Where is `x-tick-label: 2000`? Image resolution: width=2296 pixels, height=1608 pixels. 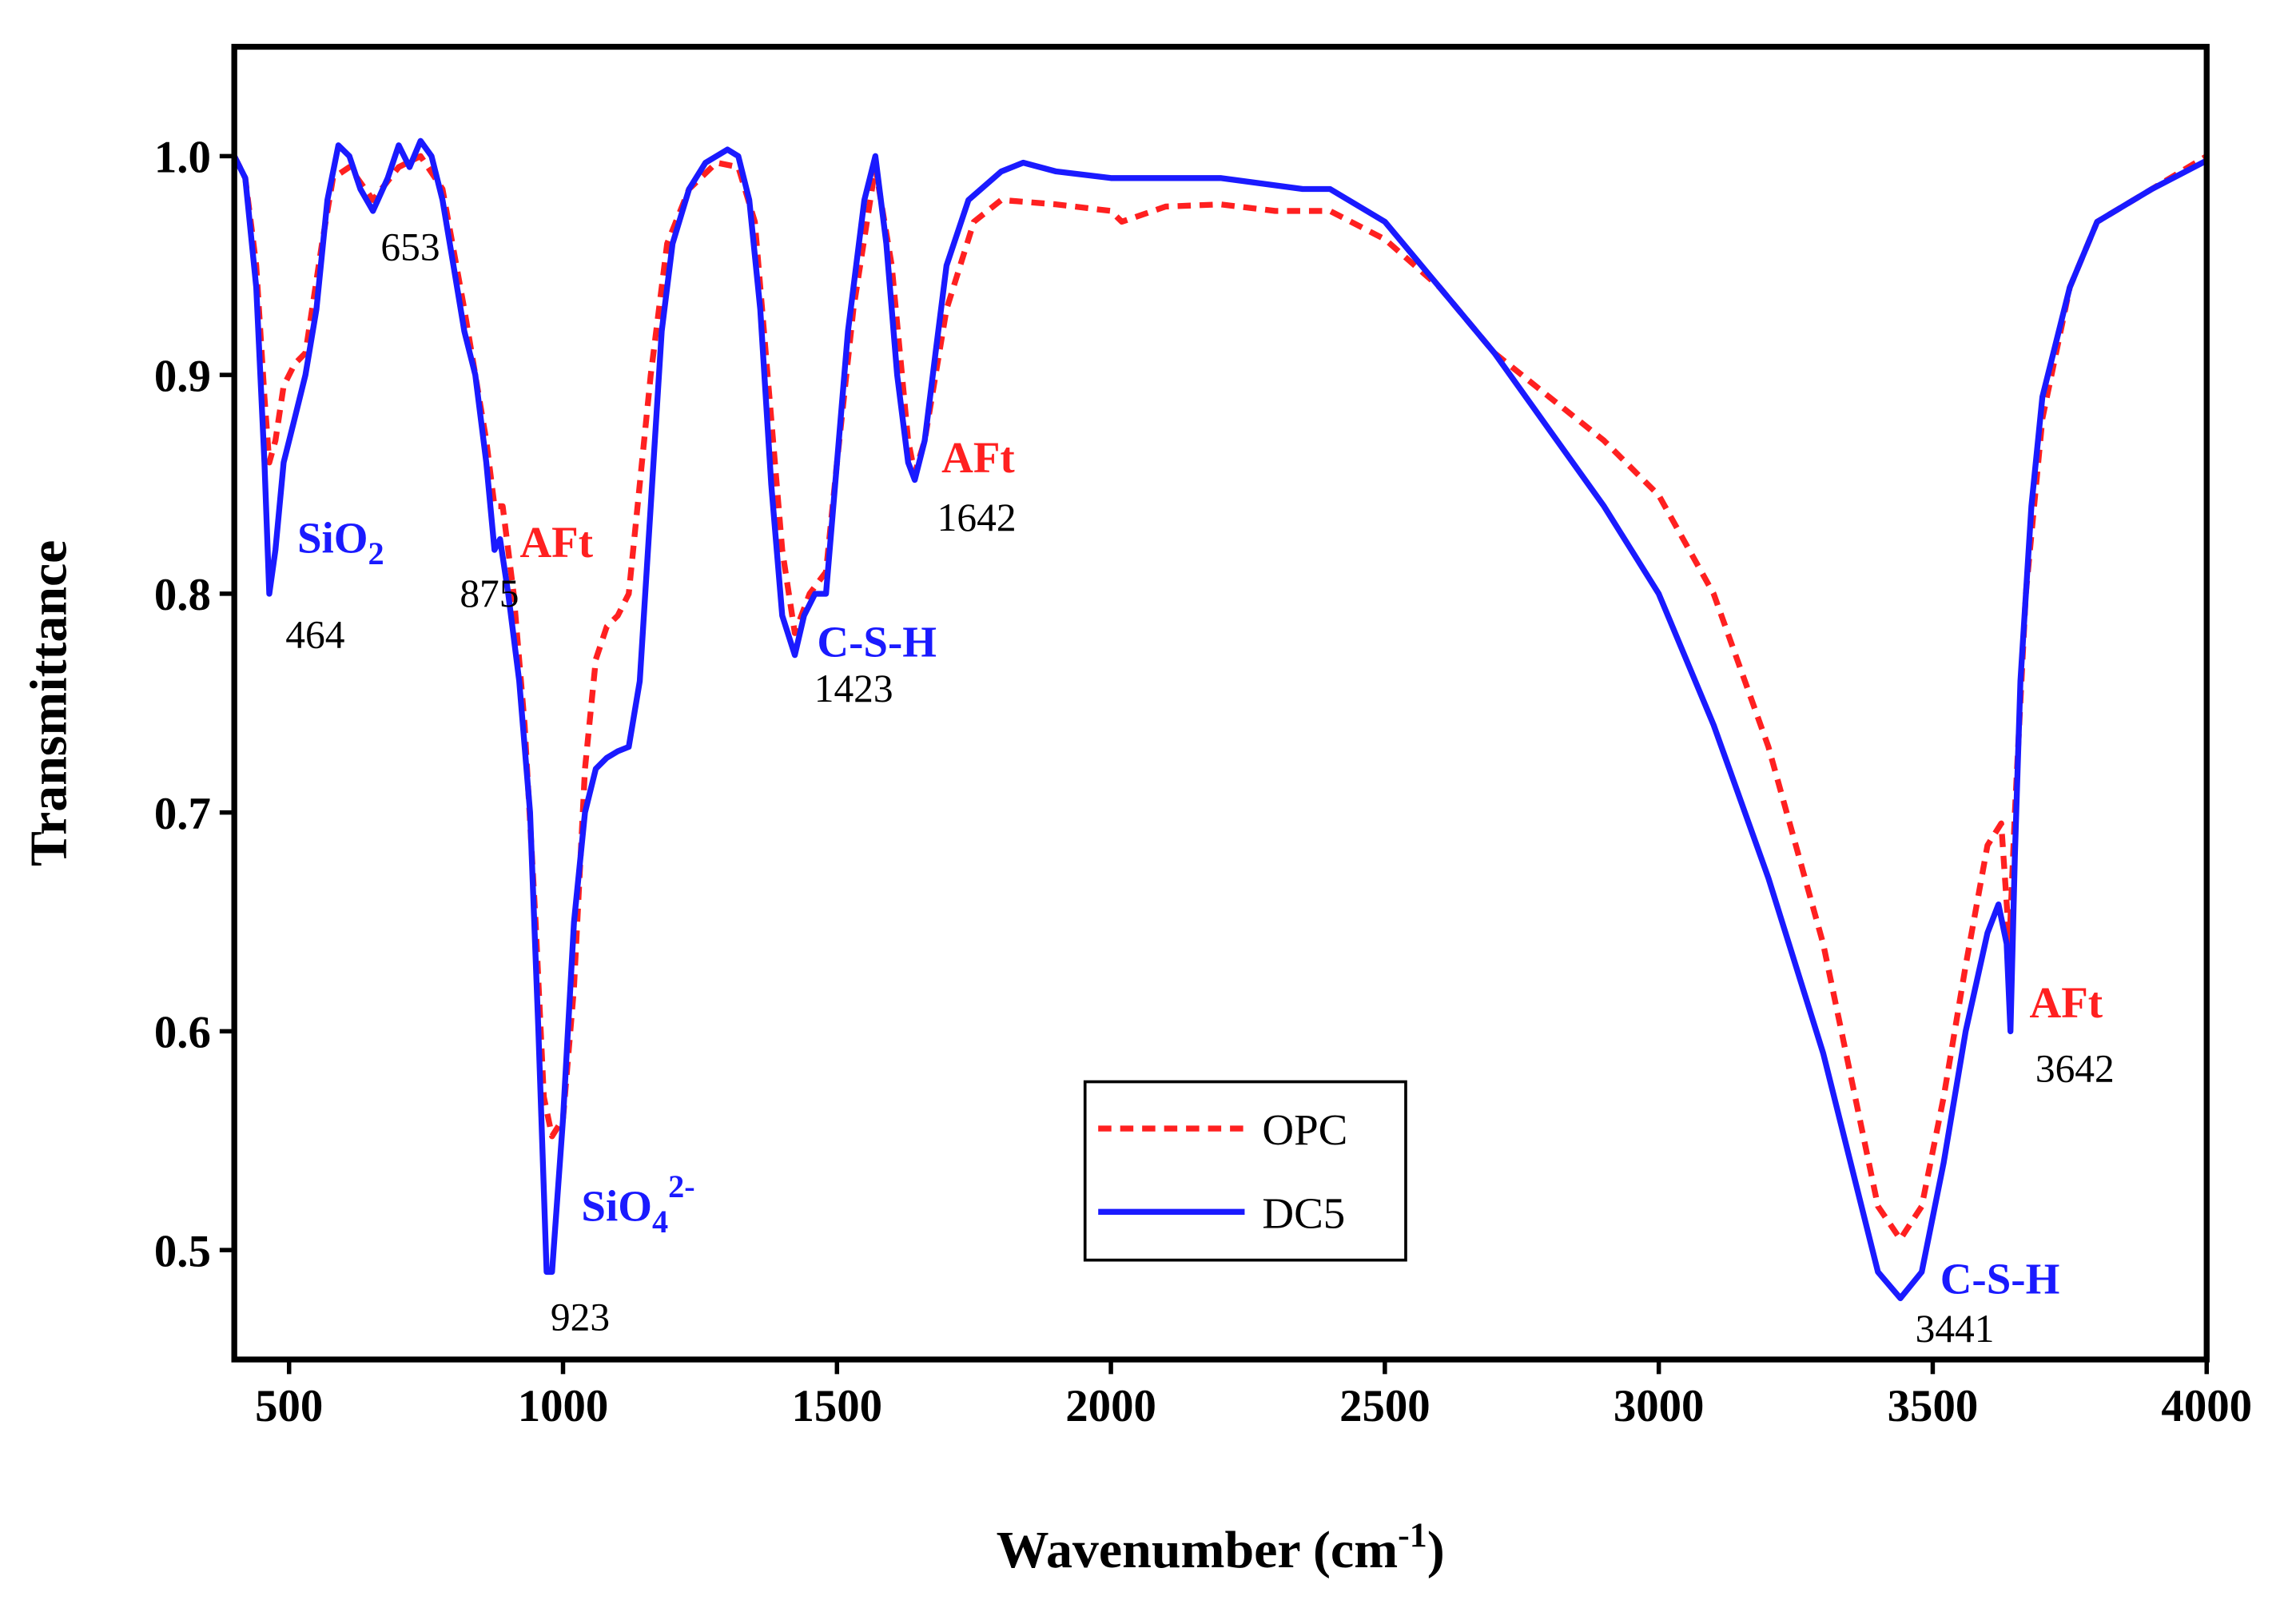
x-tick-label: 2000 is located at coordinates (1110, 1406).